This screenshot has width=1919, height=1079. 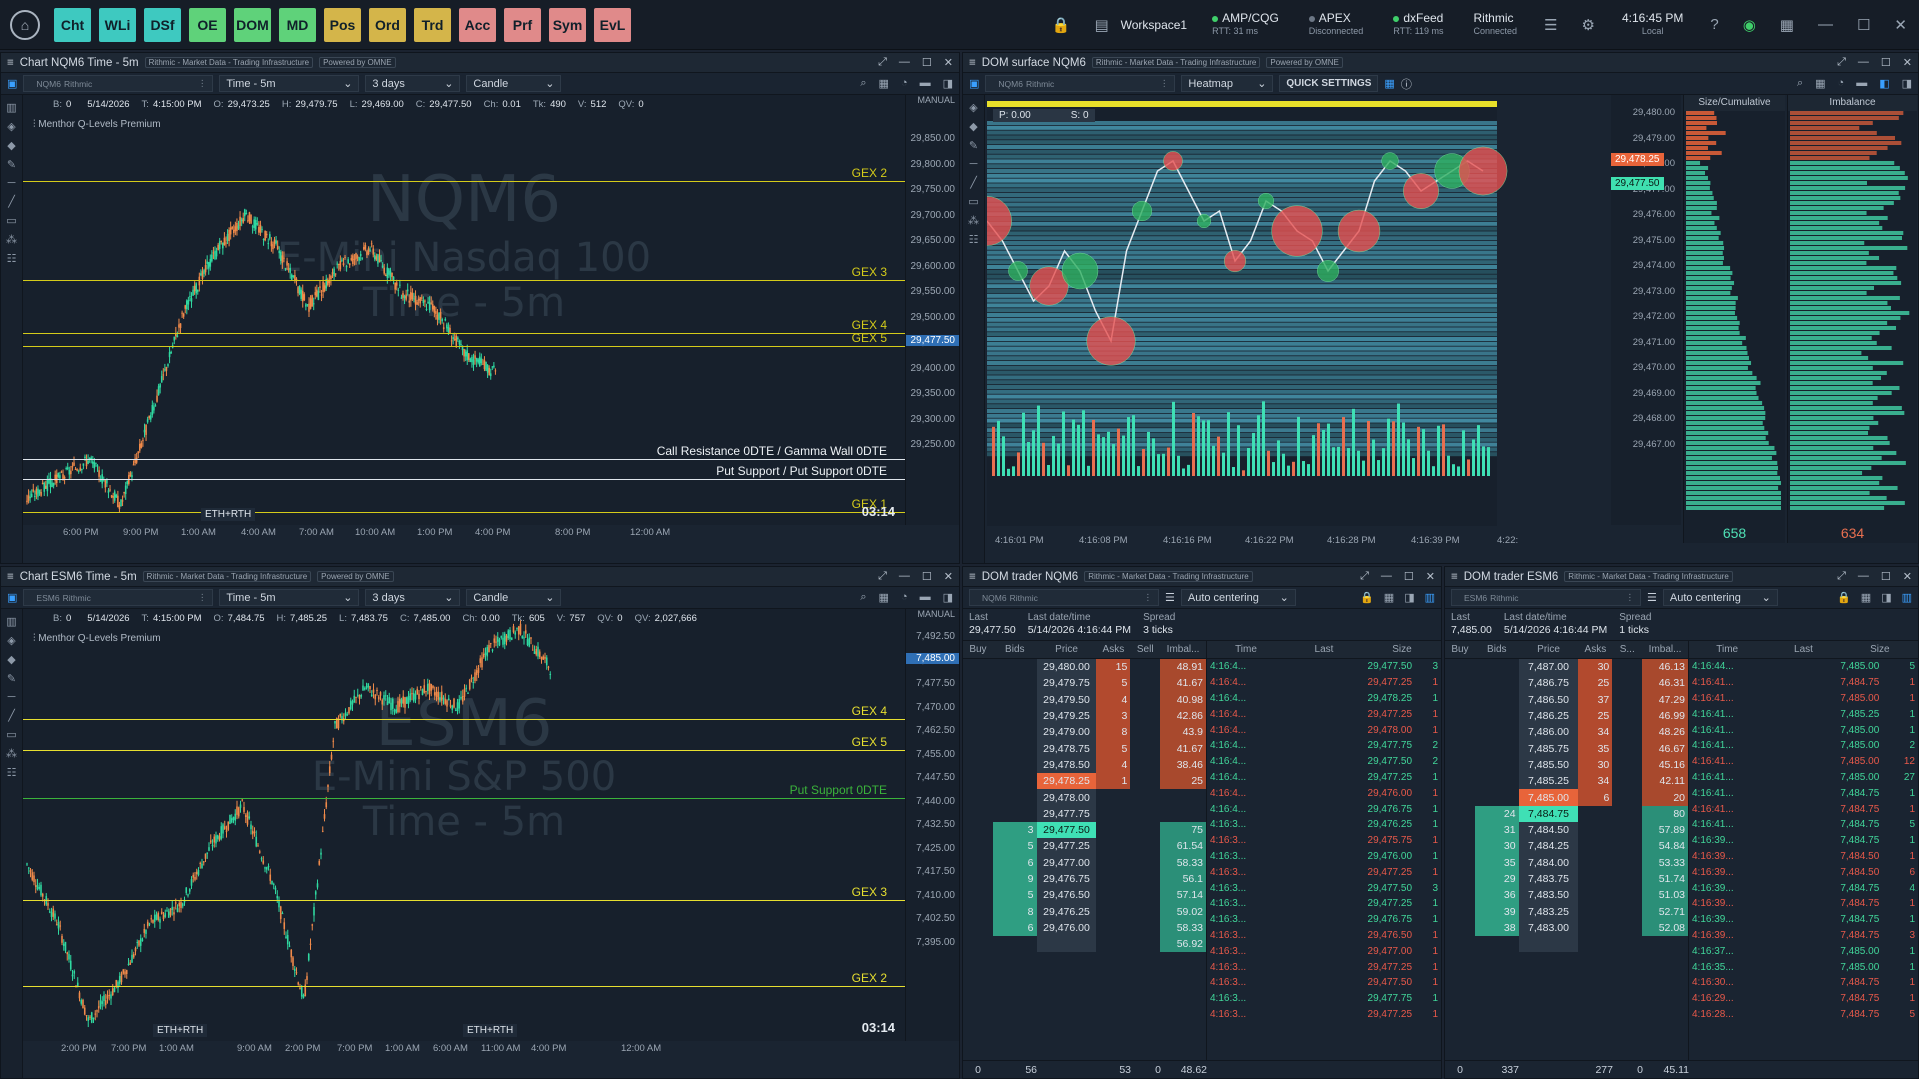 I want to click on ladder-cell: 7,485.00, so click(x=1548, y=797).